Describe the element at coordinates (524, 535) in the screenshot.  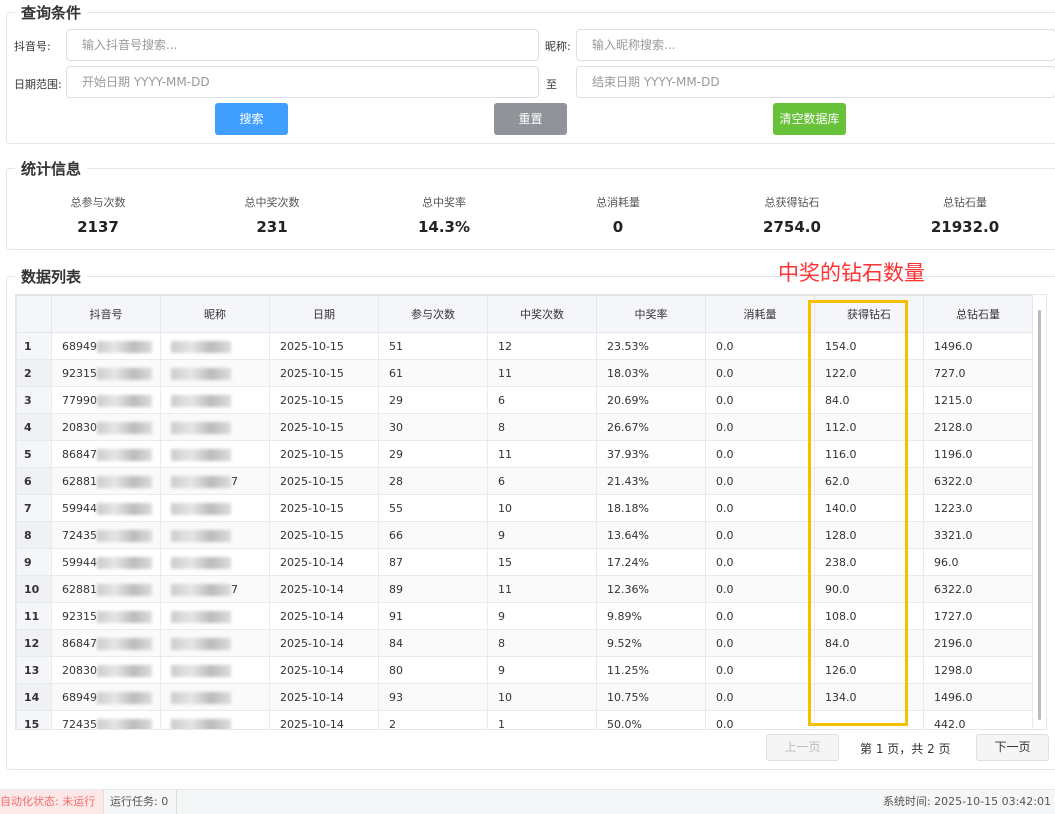
I see `table-row: 8 72435 2025-10-15 66 9 13.64% 0.0 128.0 3321.0` at that location.